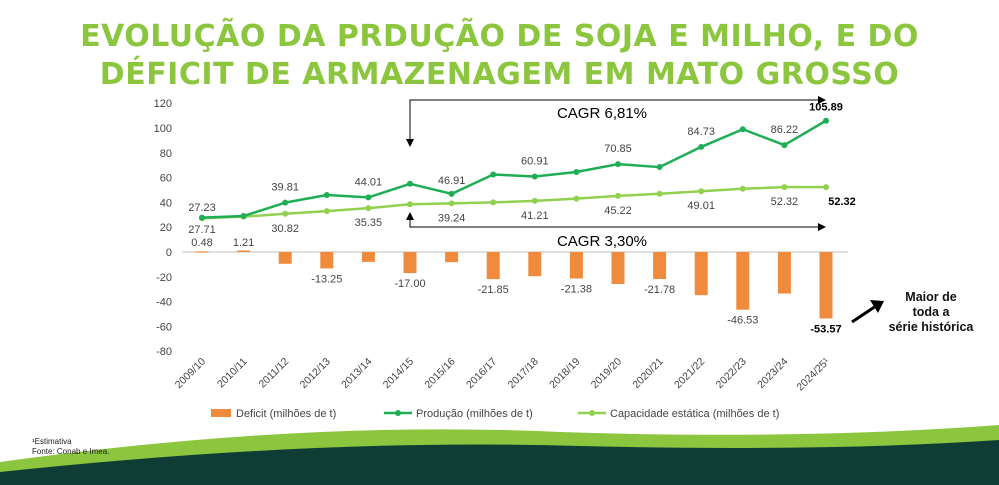 This screenshot has height=485, width=999. What do you see at coordinates (742, 321) in the screenshot?
I see `deficit-data-label: -46.53` at bounding box center [742, 321].